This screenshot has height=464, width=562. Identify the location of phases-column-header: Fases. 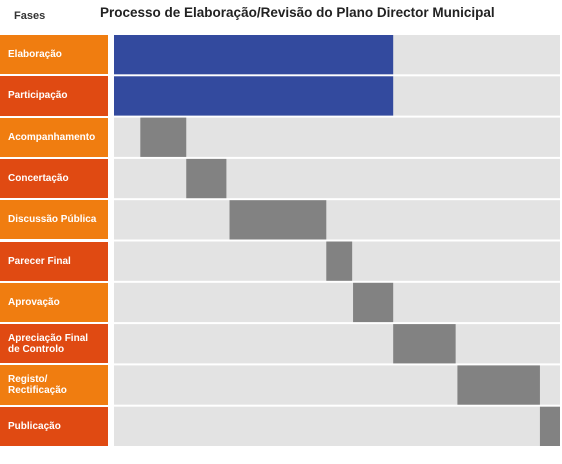
(30, 16).